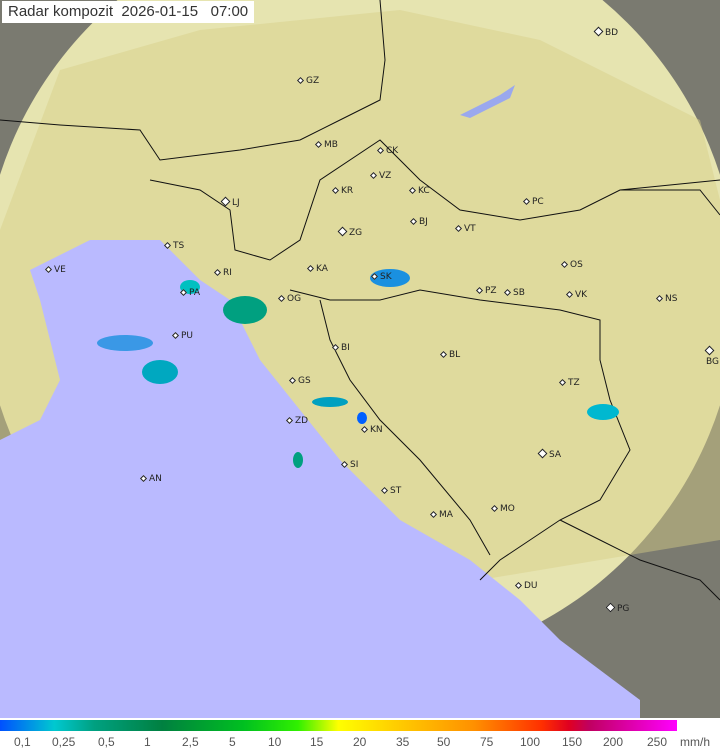 This screenshot has width=720, height=751. What do you see at coordinates (345, 348) in the screenshot?
I see `city-code: BI` at bounding box center [345, 348].